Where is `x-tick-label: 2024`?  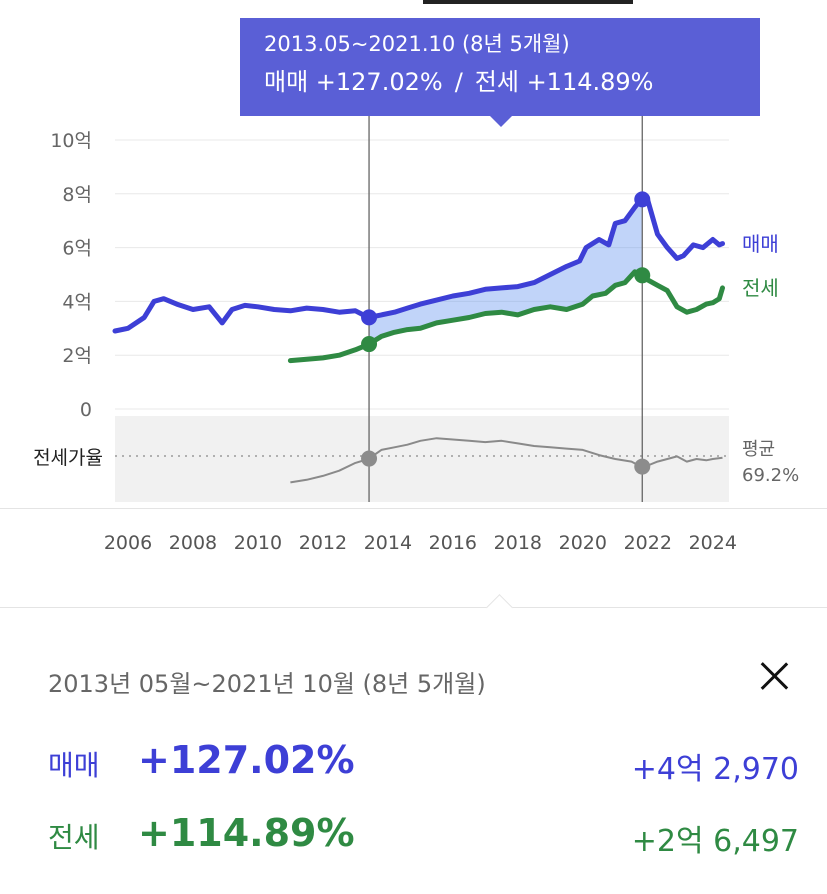
x-tick-label: 2024 is located at coordinates (713, 543).